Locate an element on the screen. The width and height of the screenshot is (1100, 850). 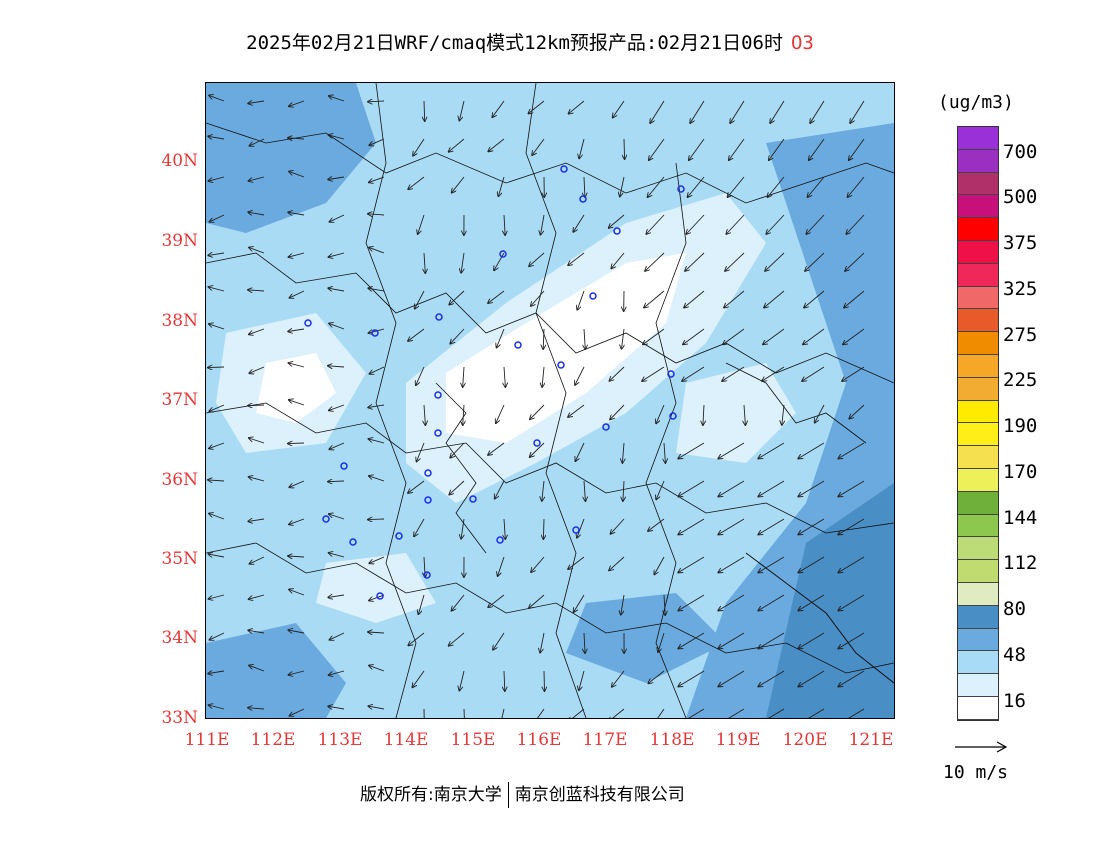
legend-label-144: 144 is located at coordinates (1020, 518).